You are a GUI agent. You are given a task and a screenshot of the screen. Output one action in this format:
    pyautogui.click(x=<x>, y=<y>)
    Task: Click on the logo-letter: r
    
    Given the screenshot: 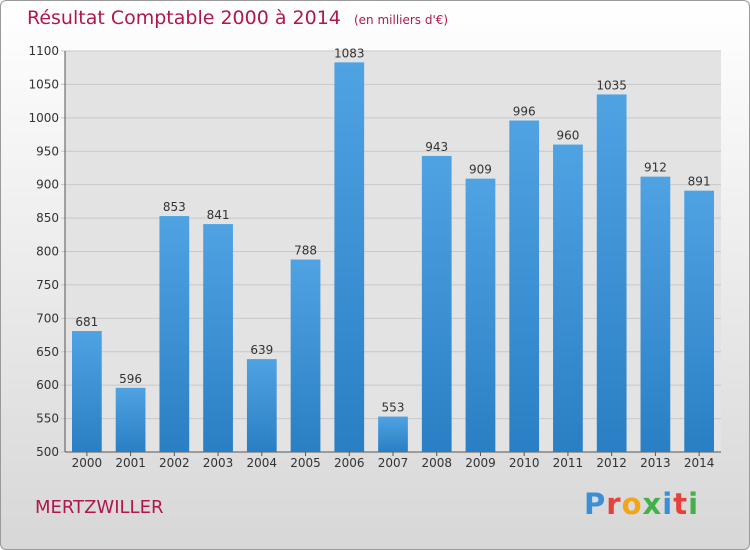 What is the action you would take?
    pyautogui.click(x=614, y=504)
    